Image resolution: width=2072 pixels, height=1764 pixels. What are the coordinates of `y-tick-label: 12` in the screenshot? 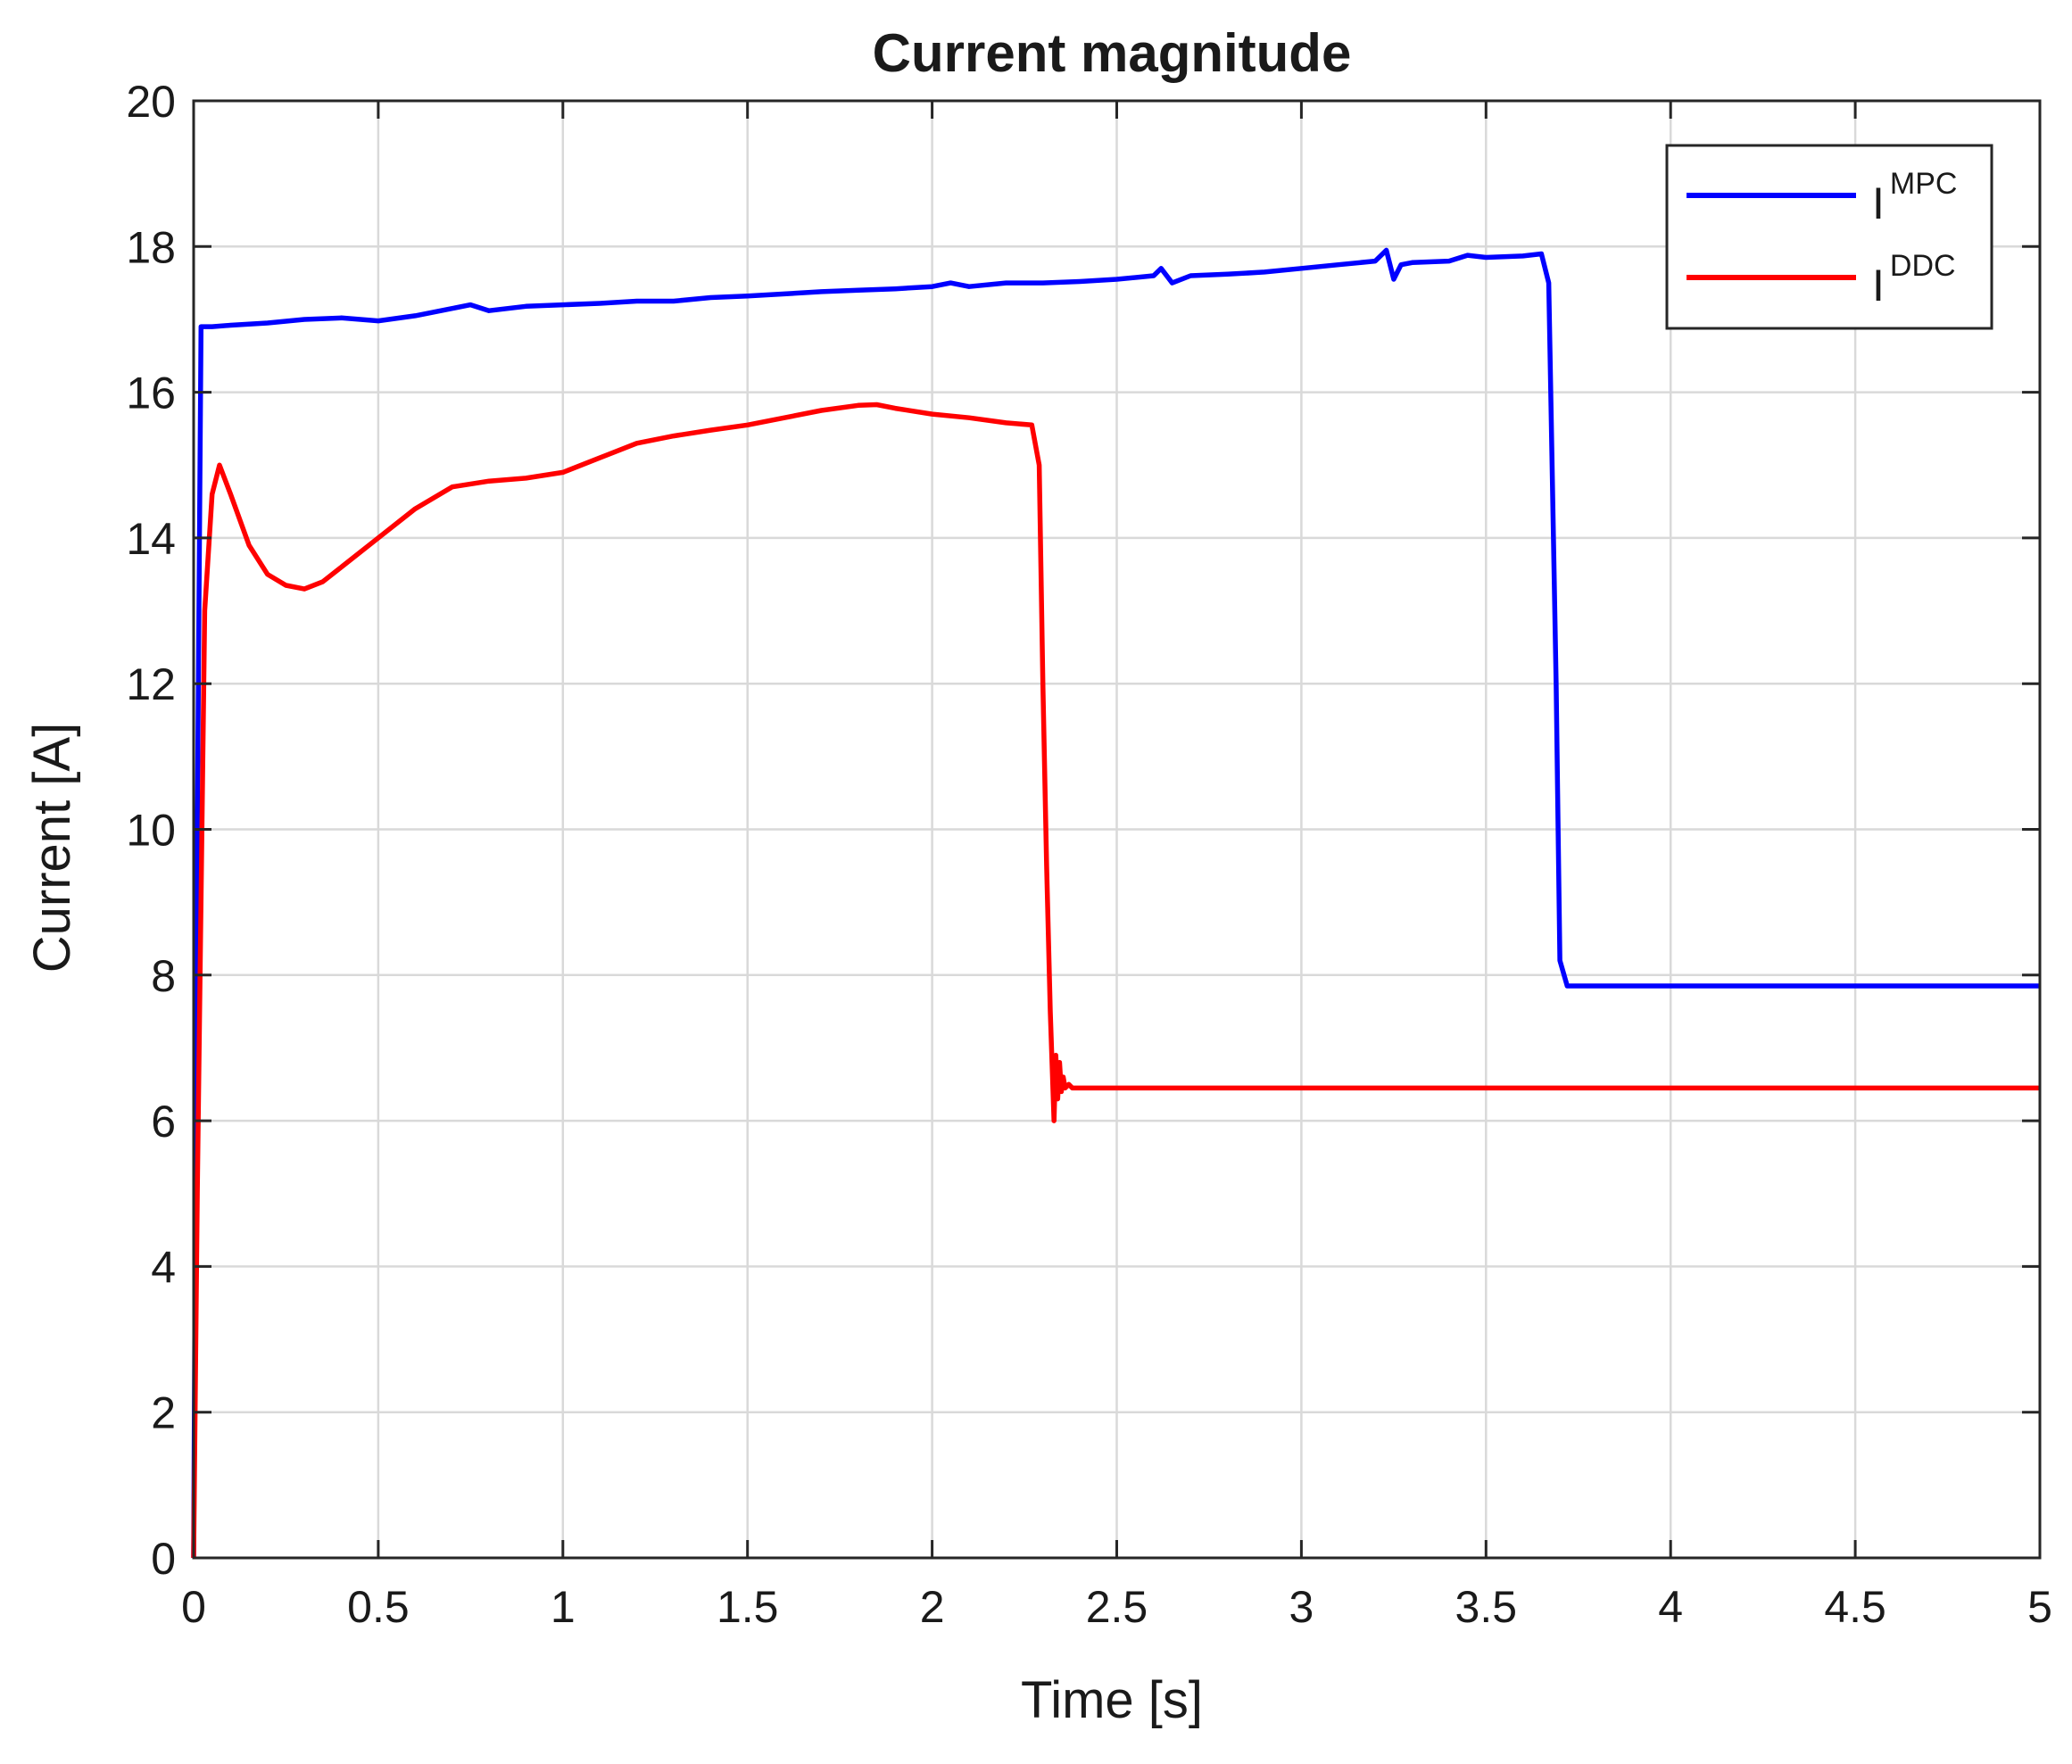 It's located at (151, 684).